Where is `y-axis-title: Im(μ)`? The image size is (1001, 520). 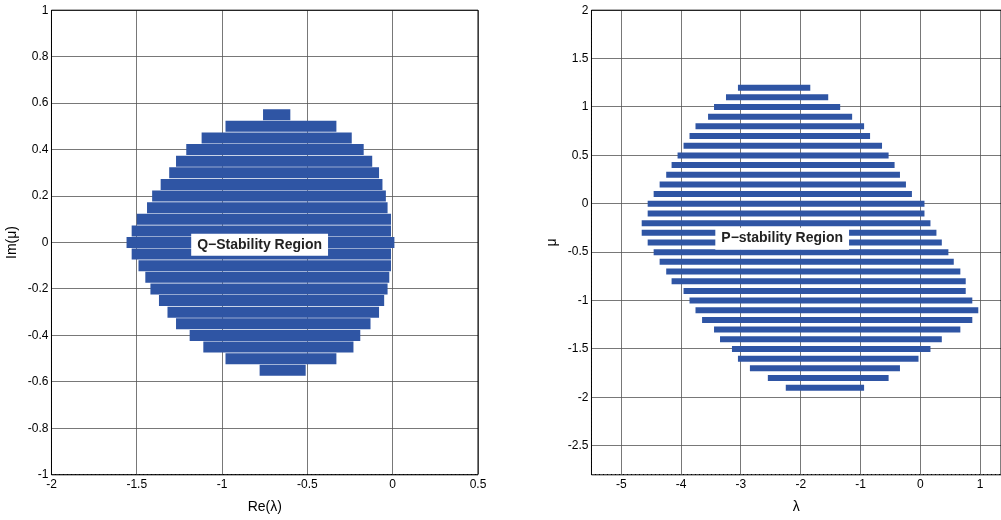 y-axis-title: Im(μ) is located at coordinates (11, 242).